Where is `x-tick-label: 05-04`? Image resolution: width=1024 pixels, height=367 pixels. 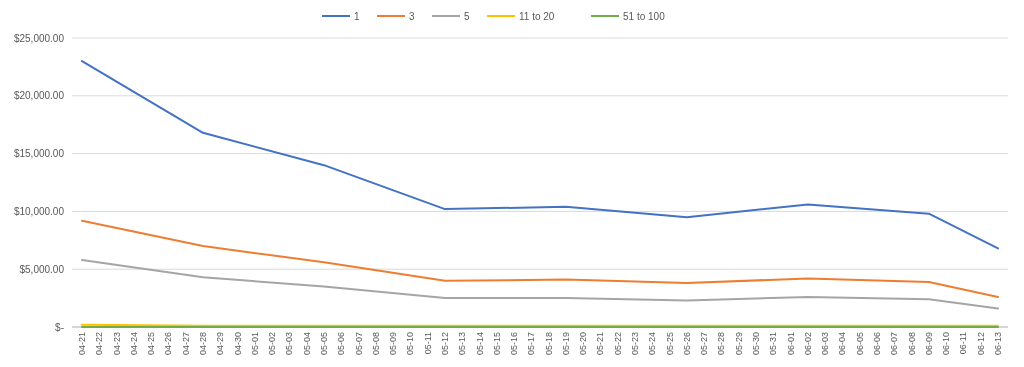
x-tick-label: 05-04 is located at coordinates (306, 344).